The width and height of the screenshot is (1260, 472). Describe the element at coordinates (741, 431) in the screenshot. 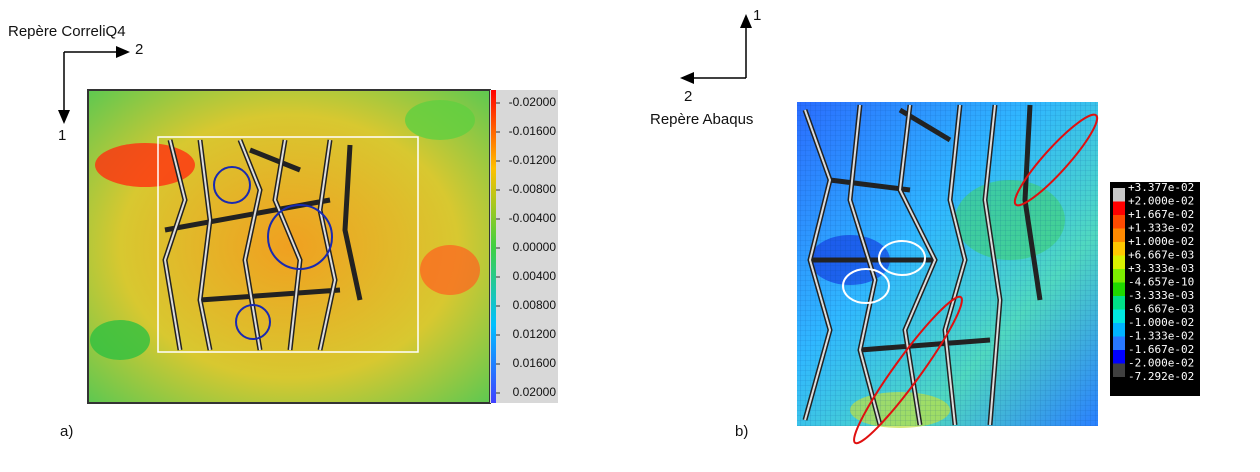

I see `panel-label: b)` at that location.